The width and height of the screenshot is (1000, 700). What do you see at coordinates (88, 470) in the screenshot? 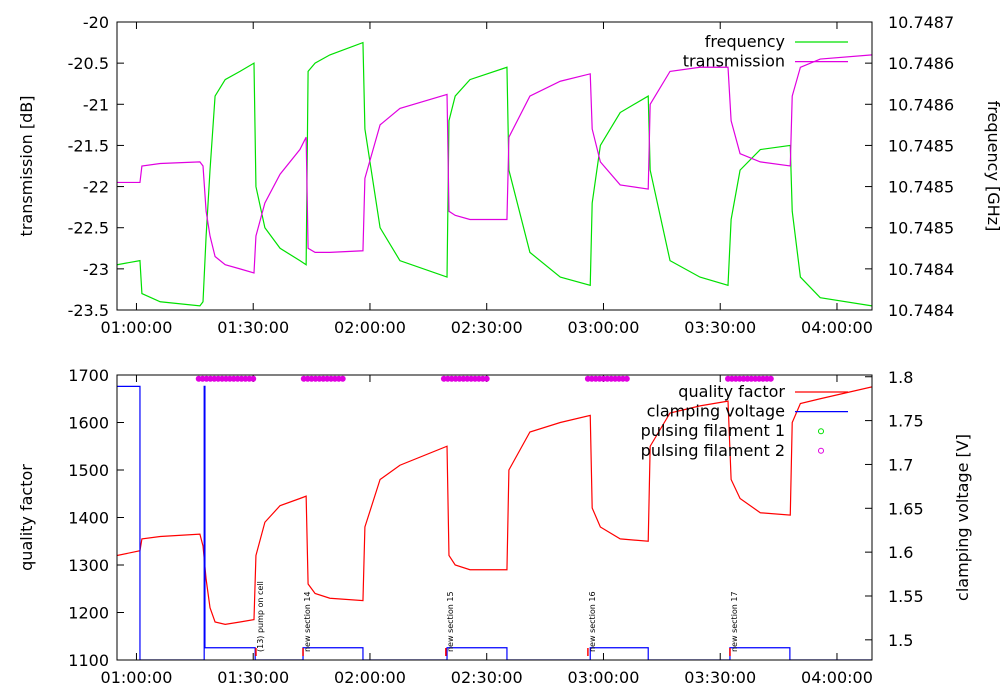
I see `y-tick-label: 1500` at bounding box center [88, 470].